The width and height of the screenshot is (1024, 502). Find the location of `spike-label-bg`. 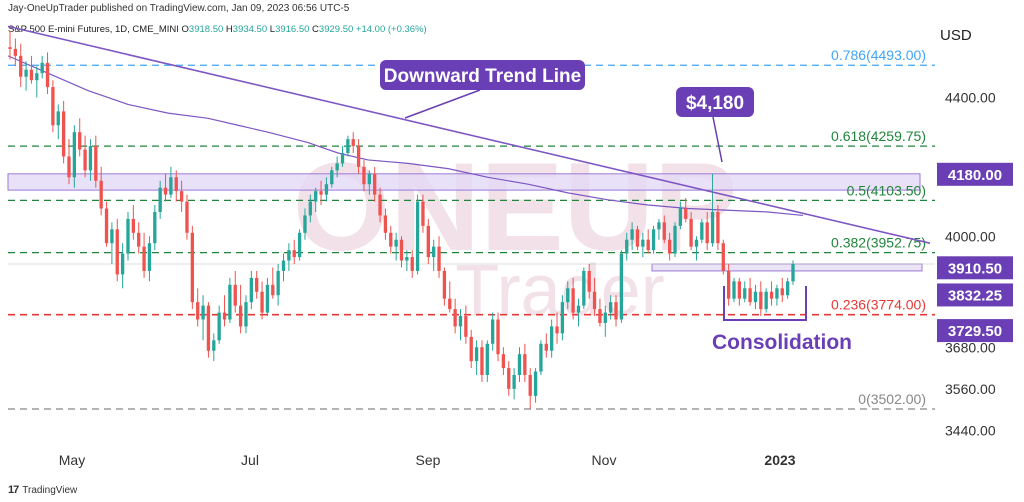

spike-label-bg is located at coordinates (715, 102).